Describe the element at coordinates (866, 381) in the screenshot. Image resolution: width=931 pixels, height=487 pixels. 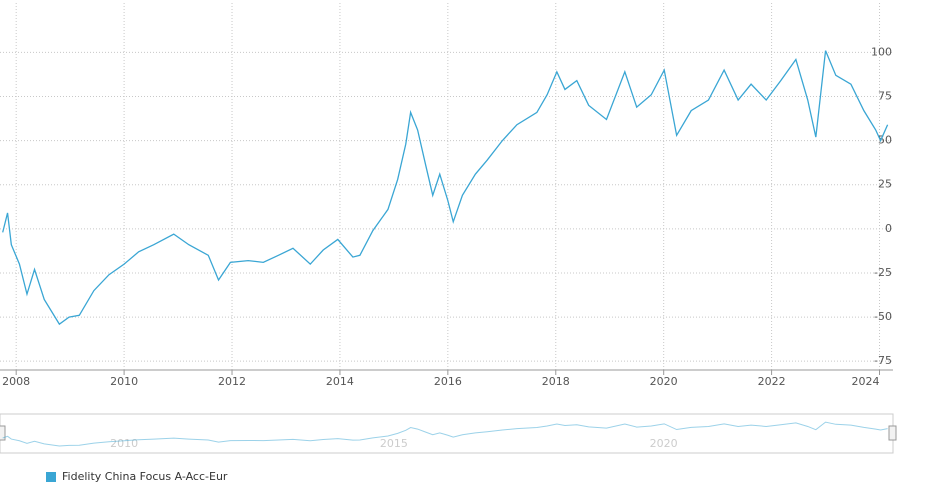
I see `x-tick-label: 2024` at that location.